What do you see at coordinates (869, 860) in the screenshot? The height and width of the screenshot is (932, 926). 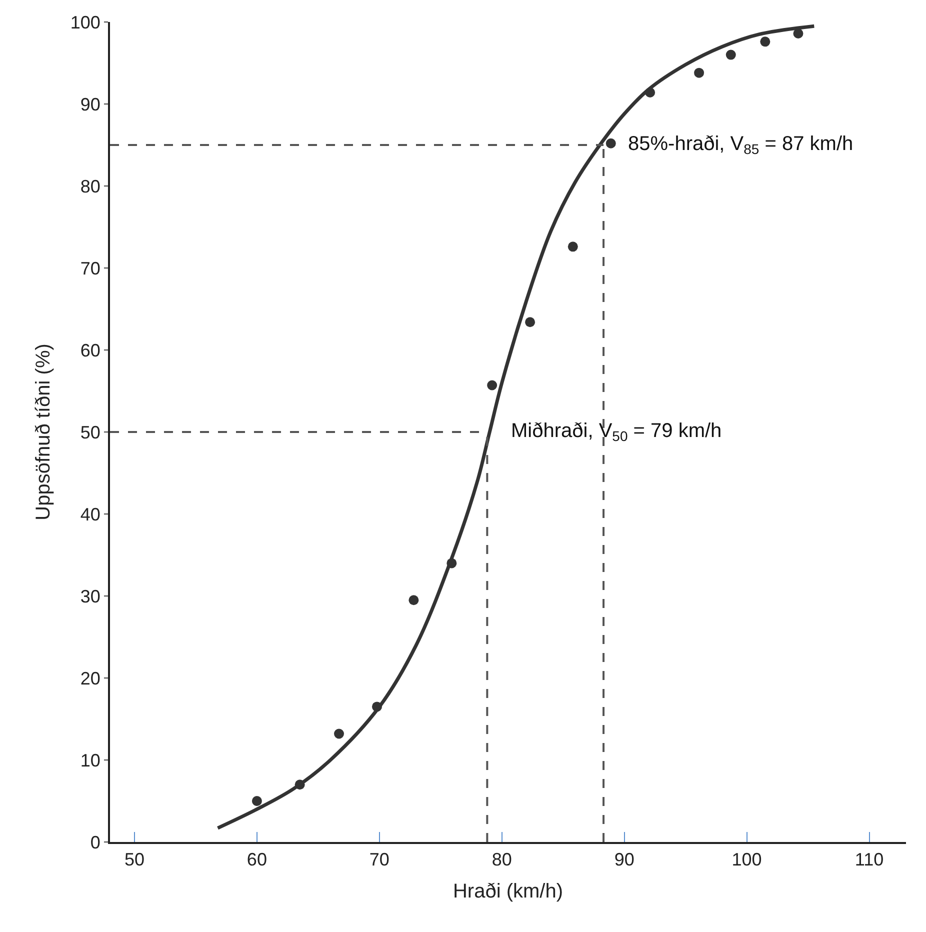 I see `x-tick-label: 110` at bounding box center [869, 860].